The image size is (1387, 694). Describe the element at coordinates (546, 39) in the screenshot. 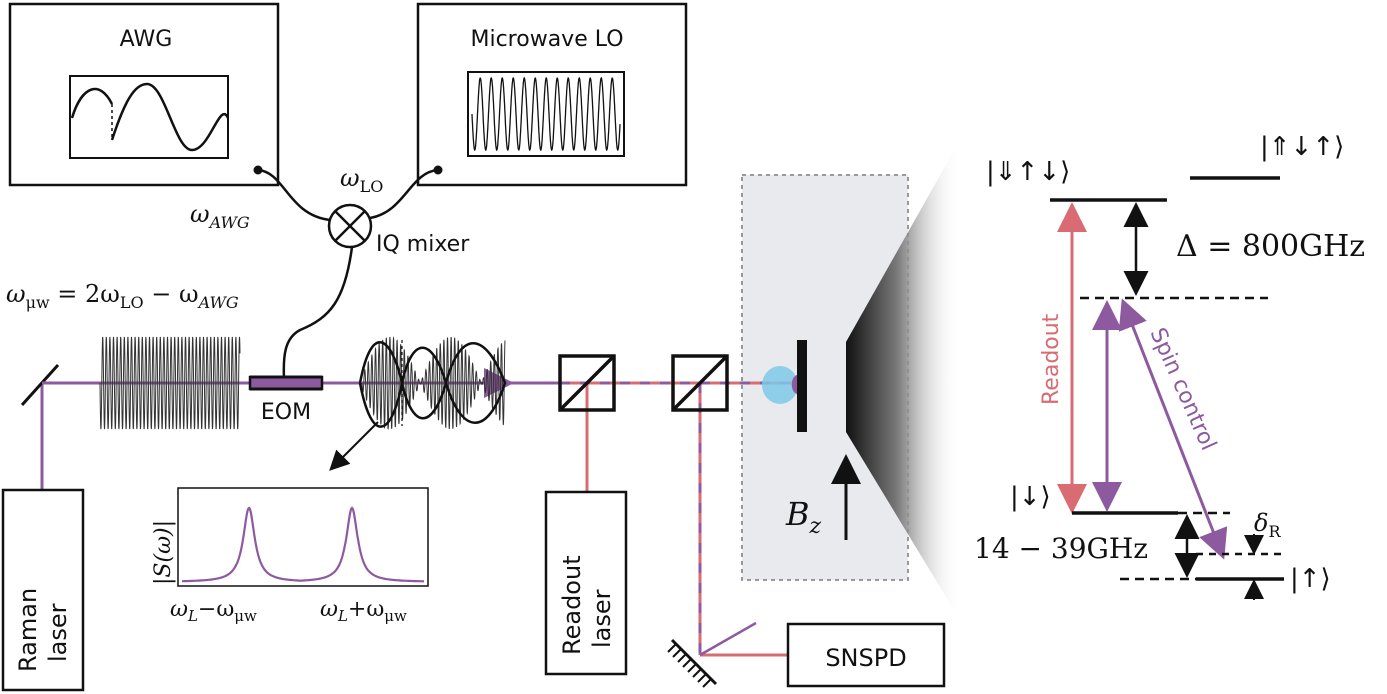

I see `lo-label: Microwave LO` at that location.